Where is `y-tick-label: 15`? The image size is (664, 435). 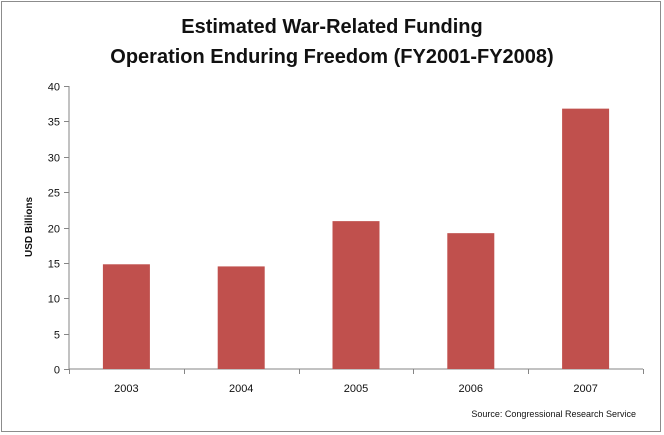 y-tick-label: 15 is located at coordinates (54, 265).